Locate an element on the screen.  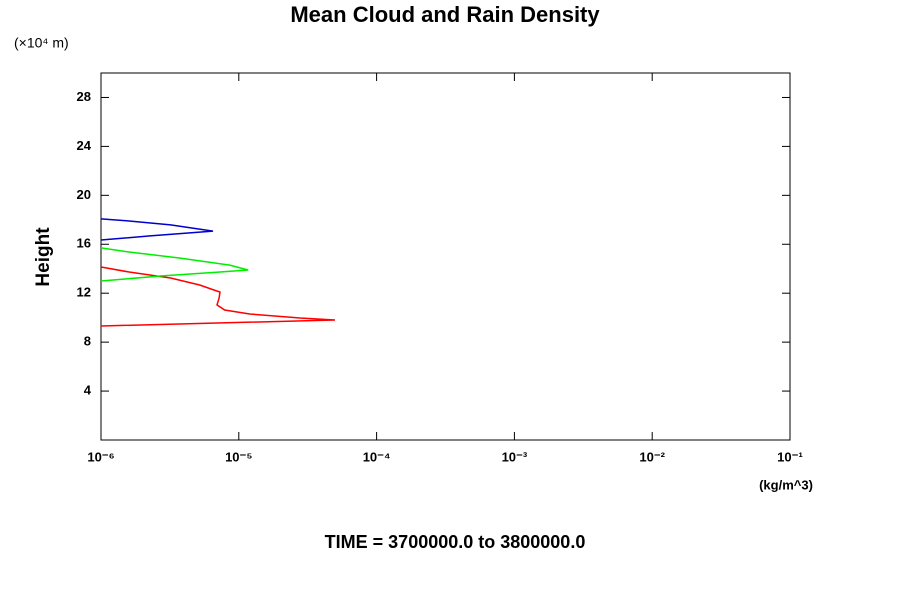
y-tick-label: 20 is located at coordinates (84, 194).